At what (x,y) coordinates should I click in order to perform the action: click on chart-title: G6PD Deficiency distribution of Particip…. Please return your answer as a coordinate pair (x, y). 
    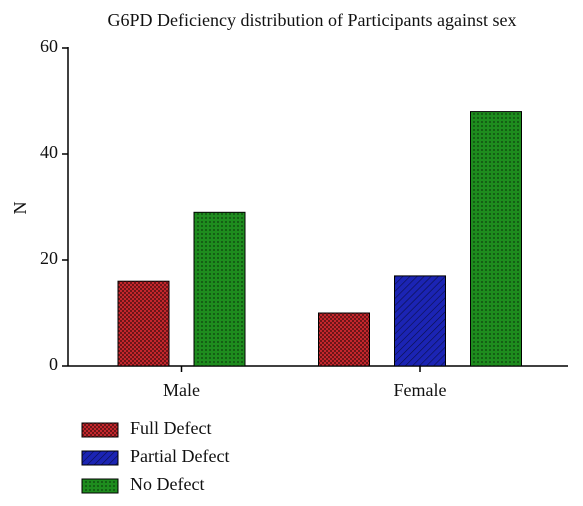
    Looking at the image, I should click on (312, 20).